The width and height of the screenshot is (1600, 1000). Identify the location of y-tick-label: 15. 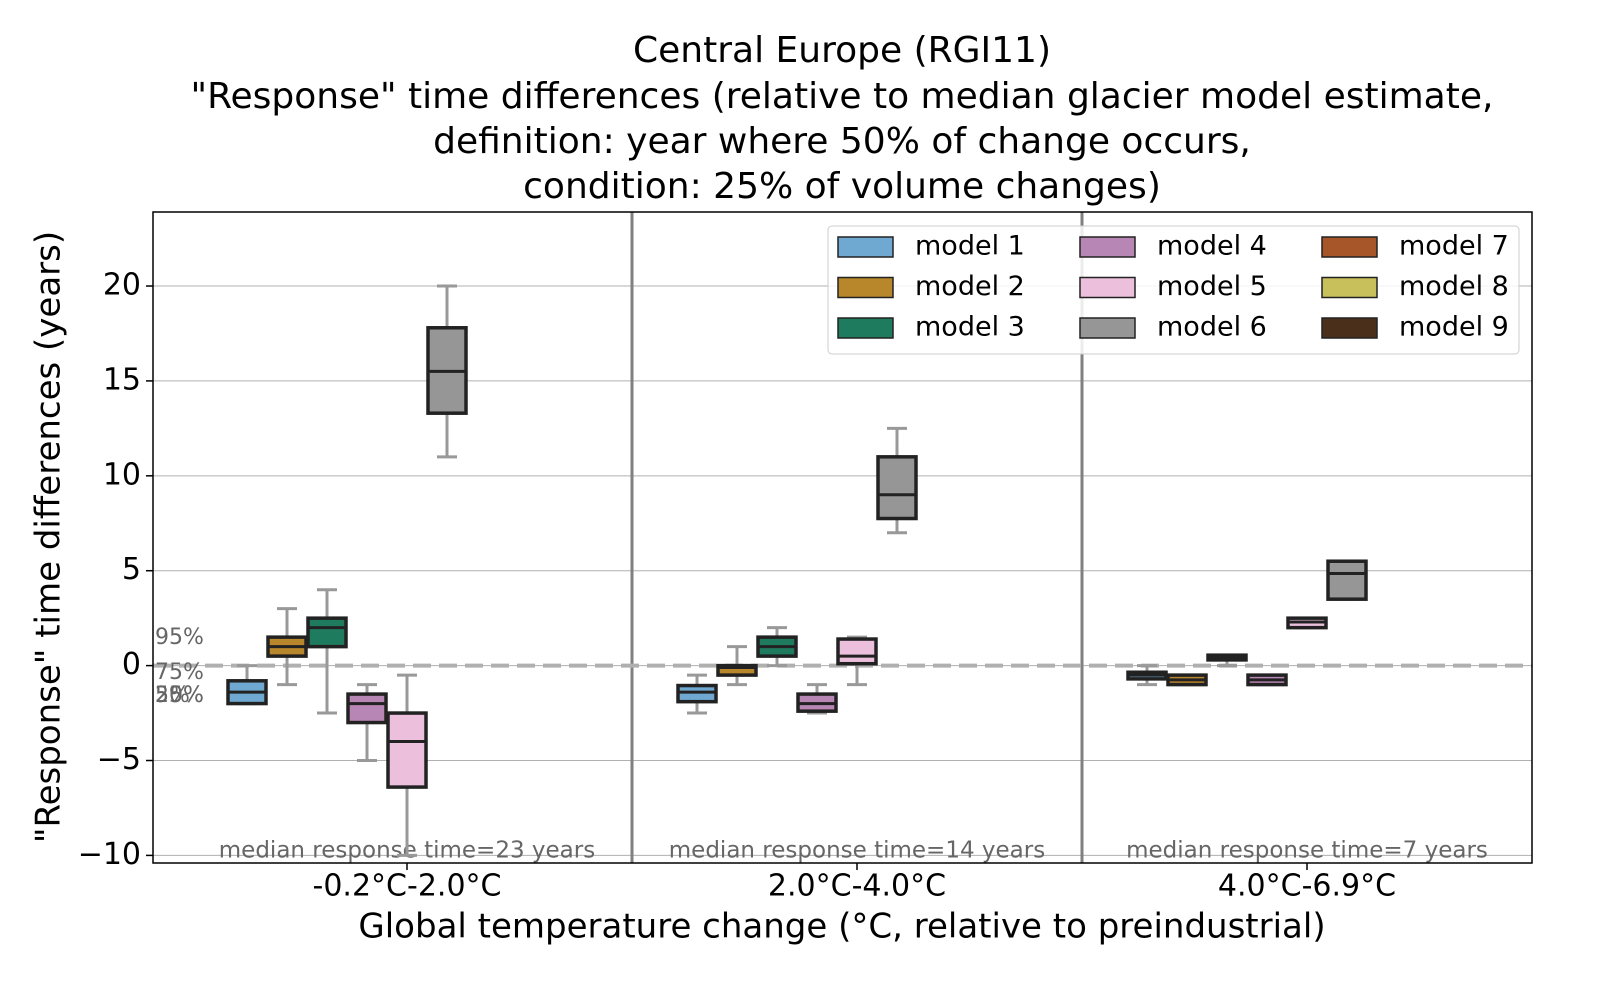
(122, 379).